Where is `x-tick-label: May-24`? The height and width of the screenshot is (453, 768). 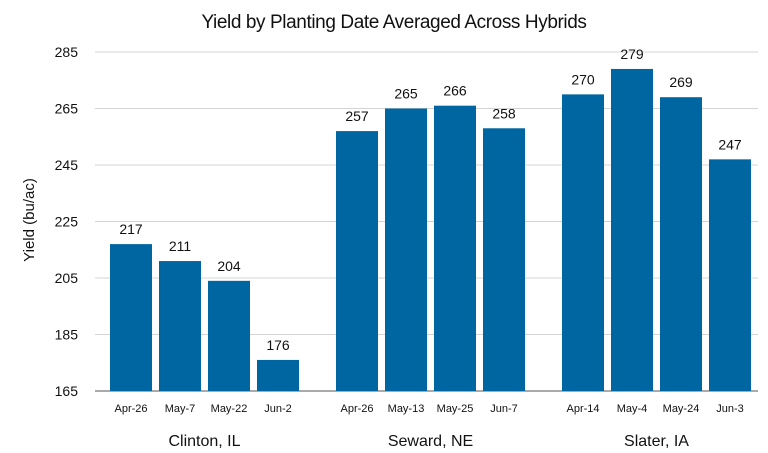 x-tick-label: May-24 is located at coordinates (681, 409).